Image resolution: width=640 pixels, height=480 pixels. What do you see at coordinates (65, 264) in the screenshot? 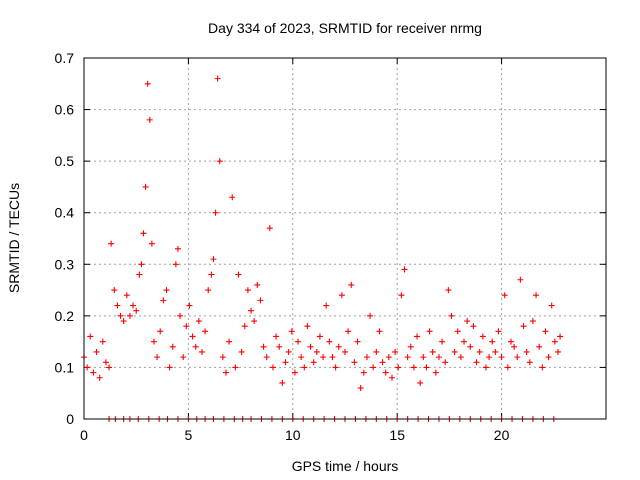
I see `y-tick-label: 0.3` at bounding box center [65, 264].